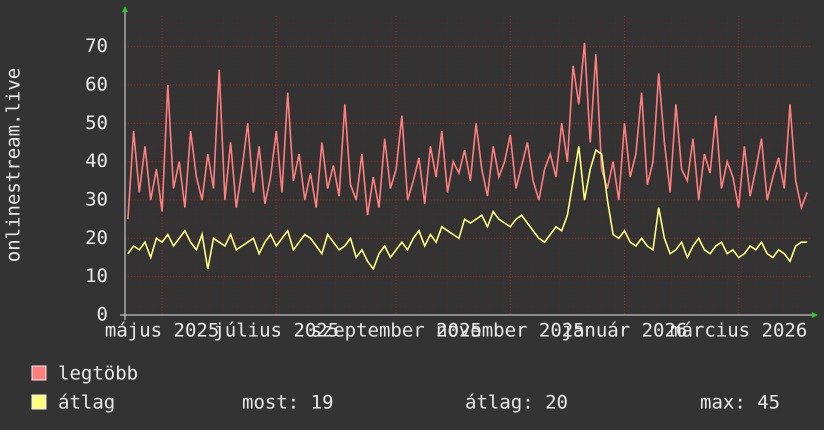 The width and height of the screenshot is (824, 430). I want to click on y-tick-label: 10, so click(96, 276).